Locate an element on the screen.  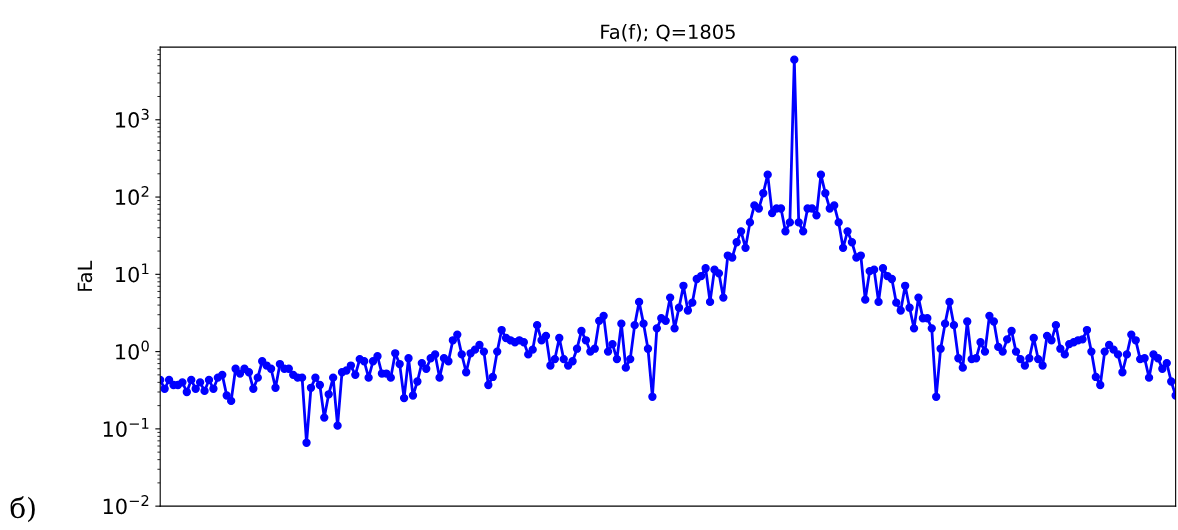
y-tick-label: 10$^{1}$ is located at coordinates (132, 273).